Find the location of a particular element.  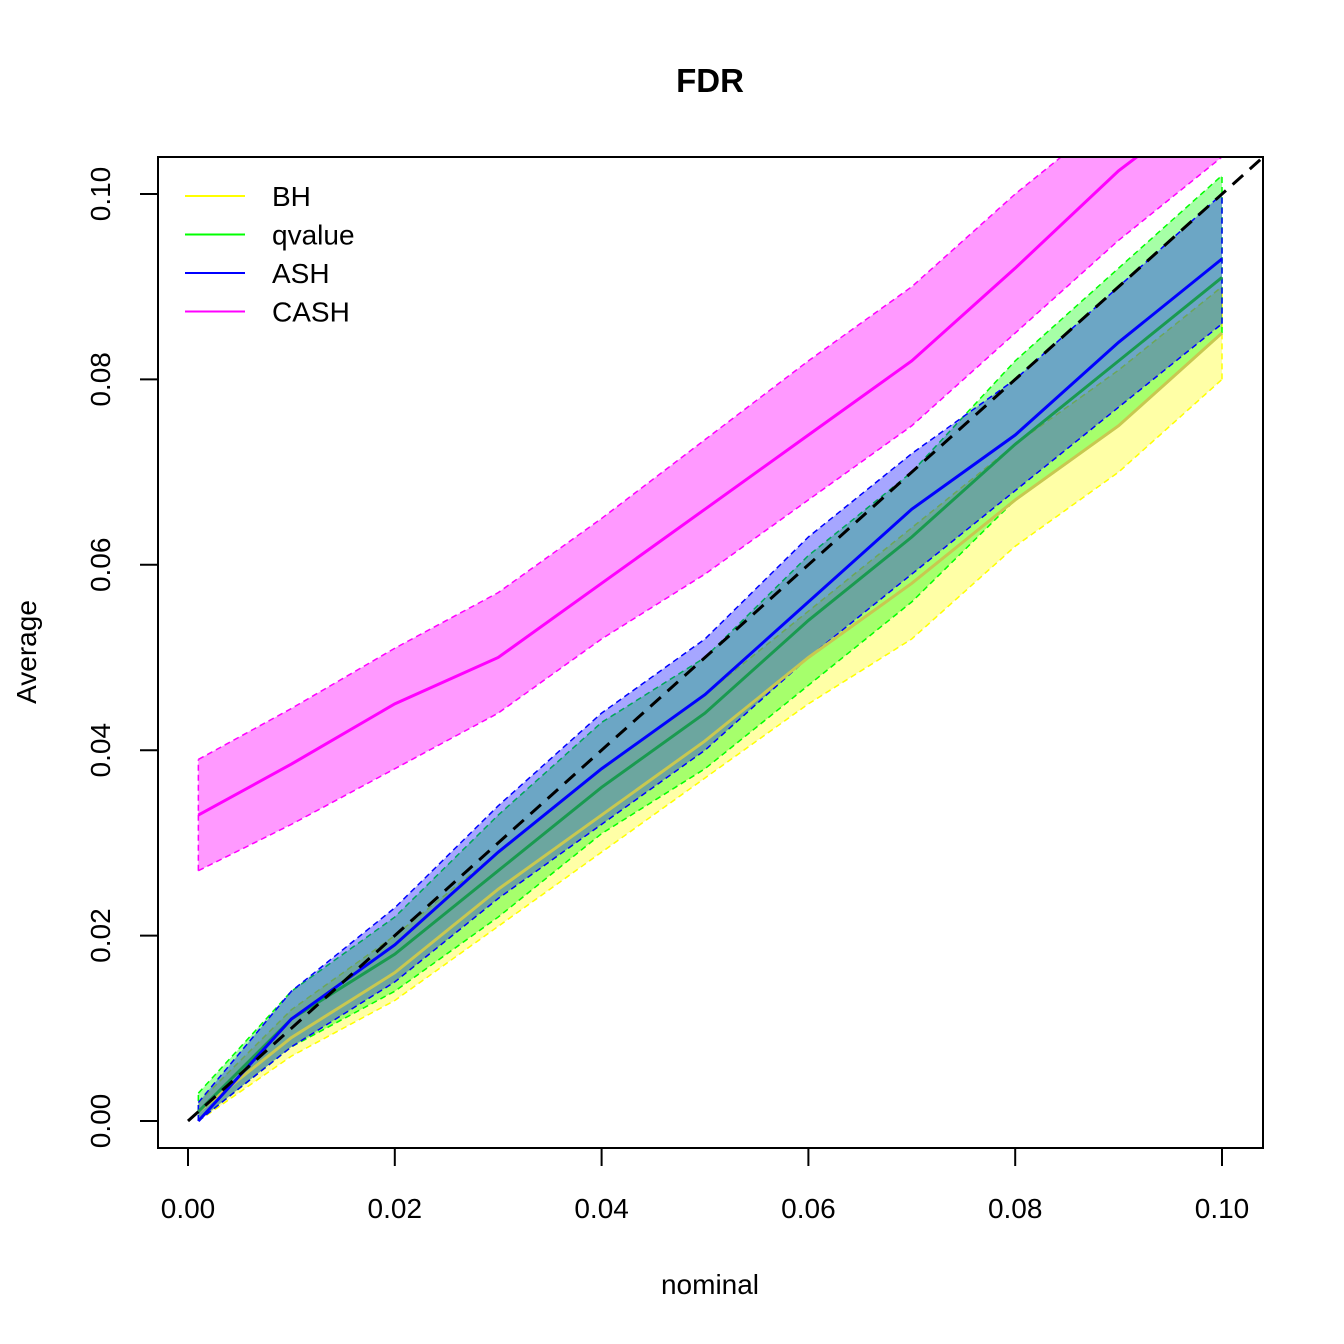

x-tick-label: 0.04 is located at coordinates (601, 1208).